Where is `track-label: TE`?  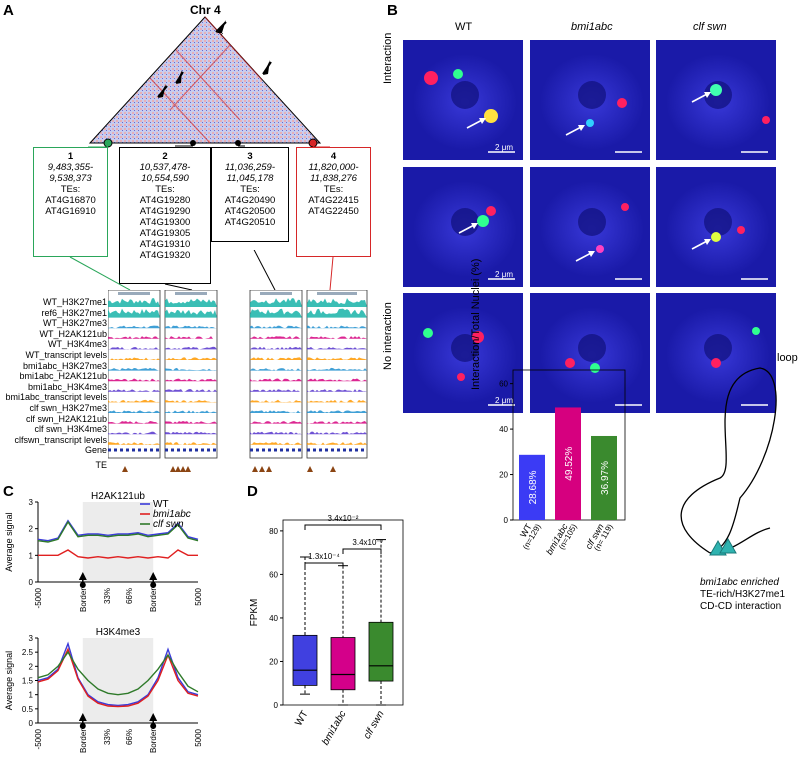 track-label: TE is located at coordinates (101, 464).